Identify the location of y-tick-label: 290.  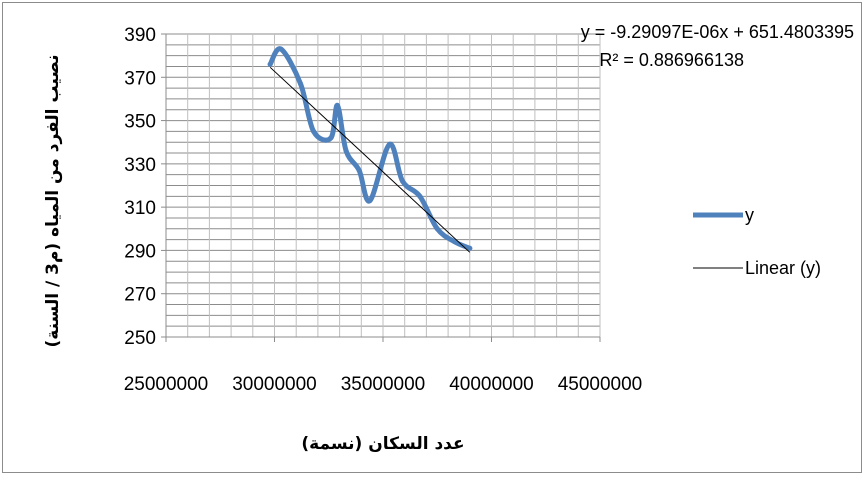
(140, 251).